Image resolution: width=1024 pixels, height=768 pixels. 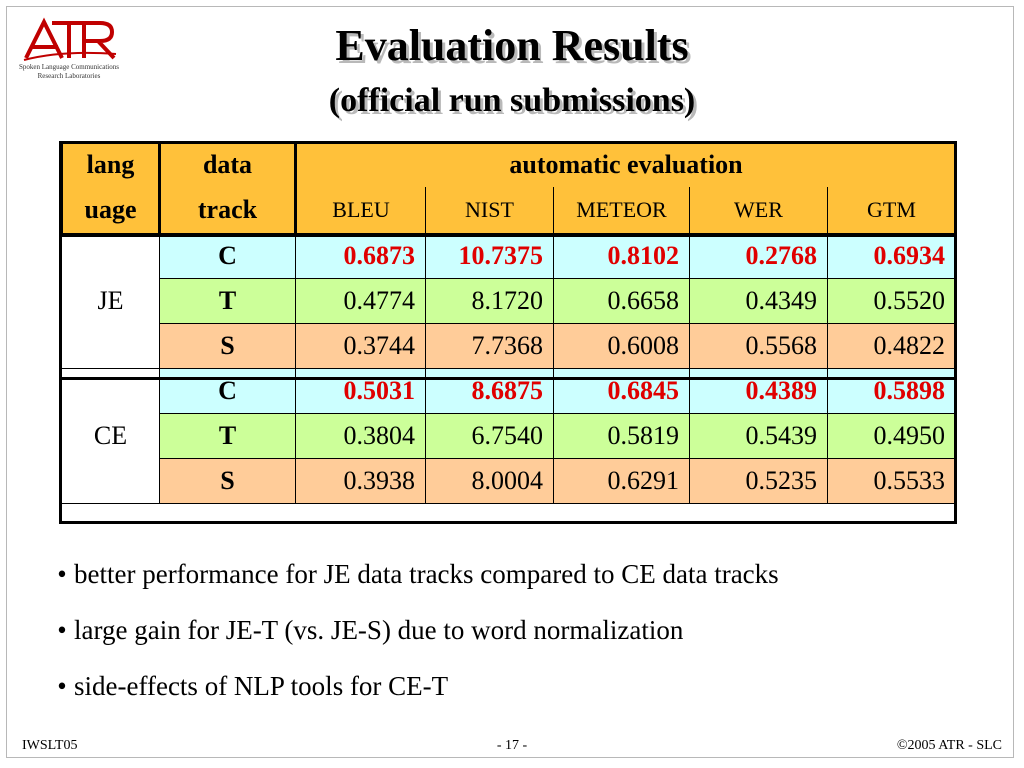 I want to click on header-row-bottom: uage track BLEU NIST METEOR WER GTM, so click(x=508, y=210).